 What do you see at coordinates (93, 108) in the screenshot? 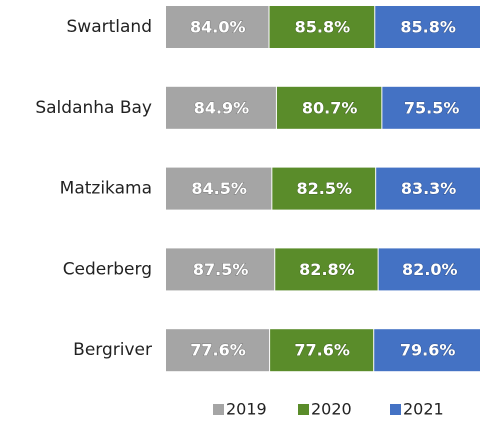
I see `category-label: Saldanha Bay` at bounding box center [93, 108].